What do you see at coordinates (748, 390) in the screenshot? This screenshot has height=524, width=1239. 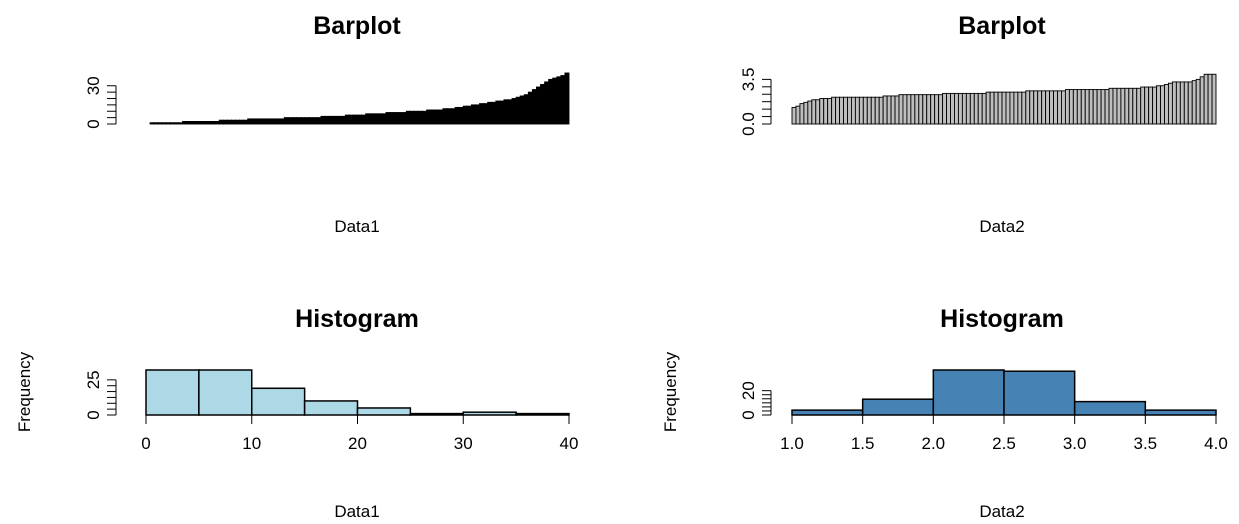 I see `y-tick-label: 20` at bounding box center [748, 390].